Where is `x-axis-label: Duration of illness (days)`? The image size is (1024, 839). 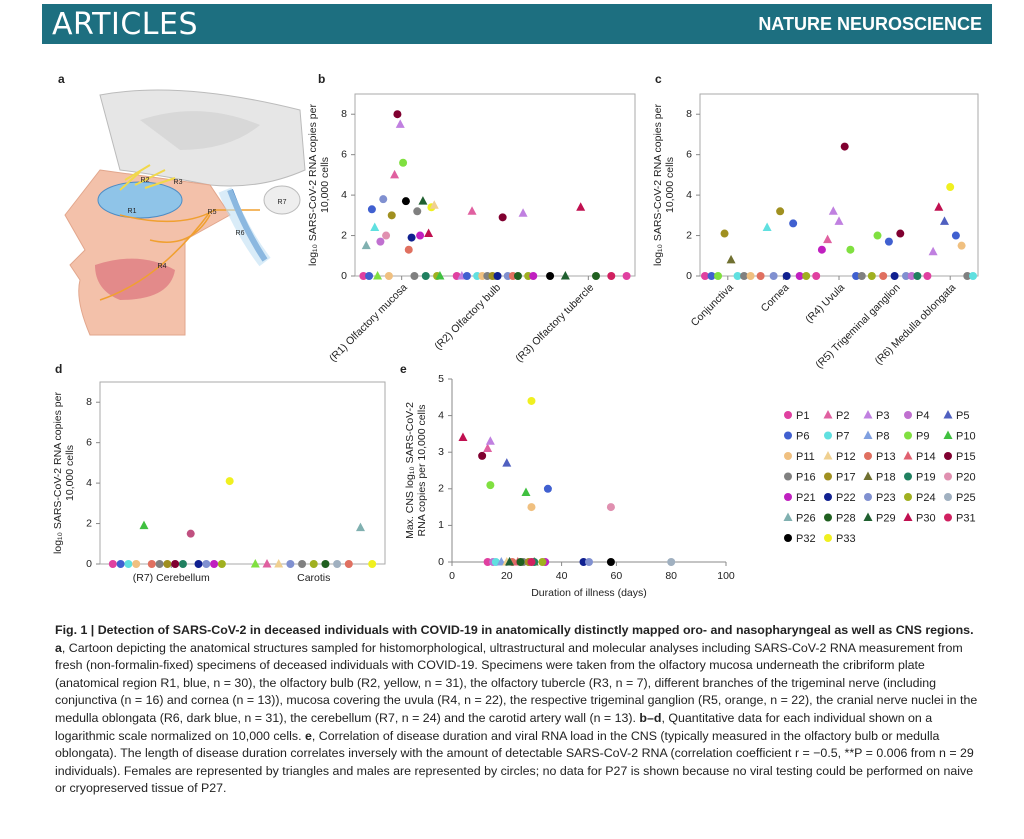 x-axis-label: Duration of illness (days) is located at coordinates (589, 593).